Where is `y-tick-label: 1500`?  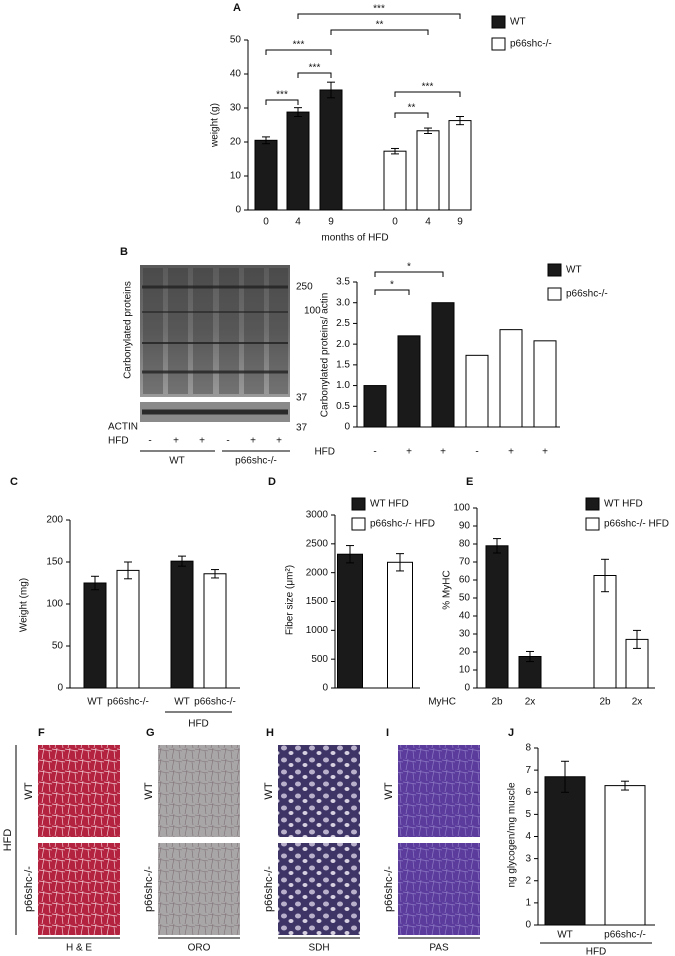
y-tick-label: 1500 is located at coordinates (317, 601).